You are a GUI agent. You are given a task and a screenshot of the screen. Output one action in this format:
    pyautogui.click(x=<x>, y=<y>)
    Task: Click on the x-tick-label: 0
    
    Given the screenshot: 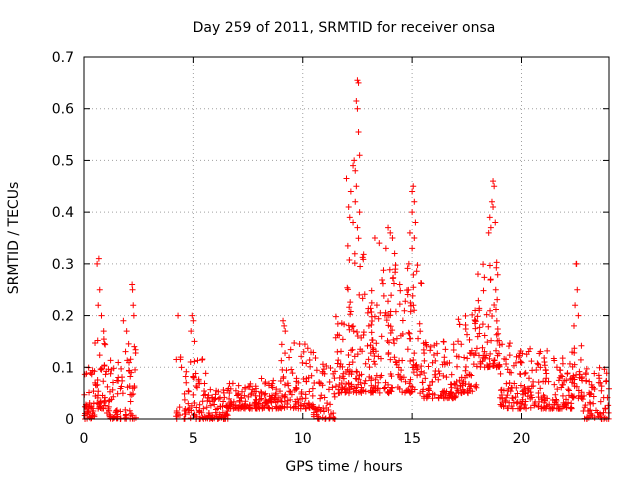 What is the action you would take?
    pyautogui.click(x=84, y=439)
    